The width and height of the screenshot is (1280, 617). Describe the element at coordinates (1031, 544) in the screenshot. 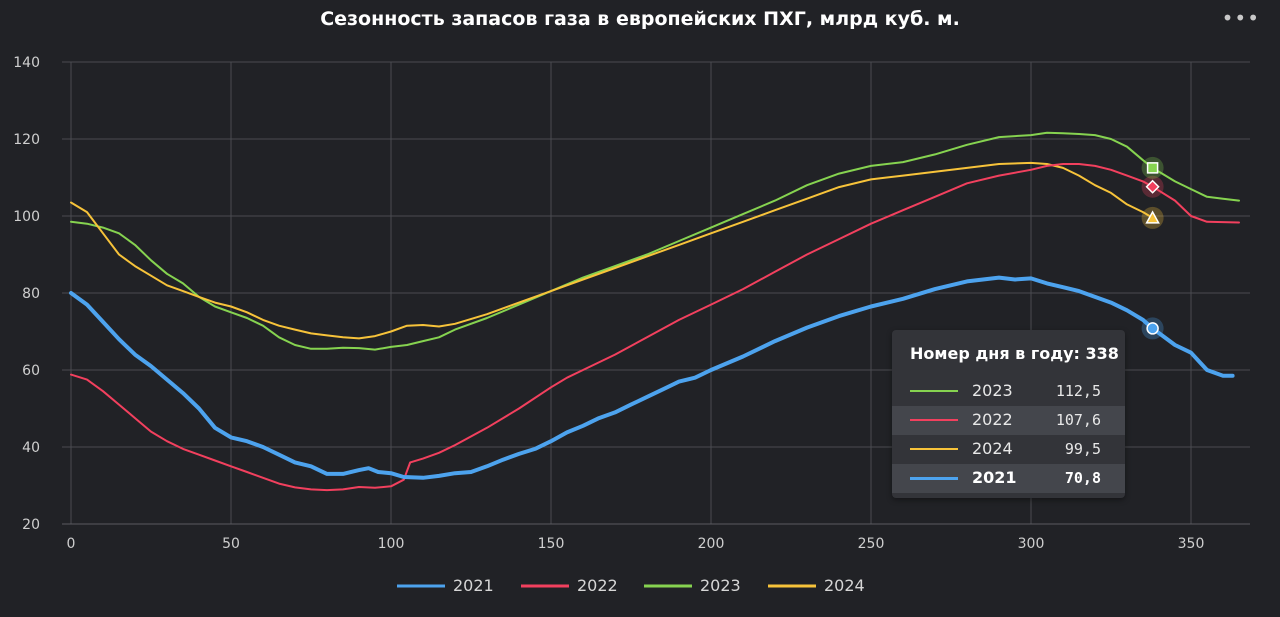

I see `x-tick-label: 300` at that location.